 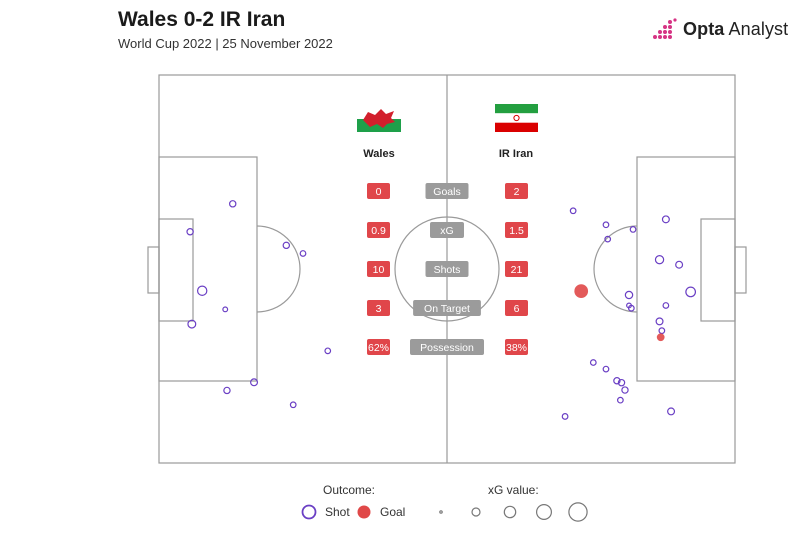 I want to click on stat-row-goals: 0 Goals 2, so click(x=447, y=191).